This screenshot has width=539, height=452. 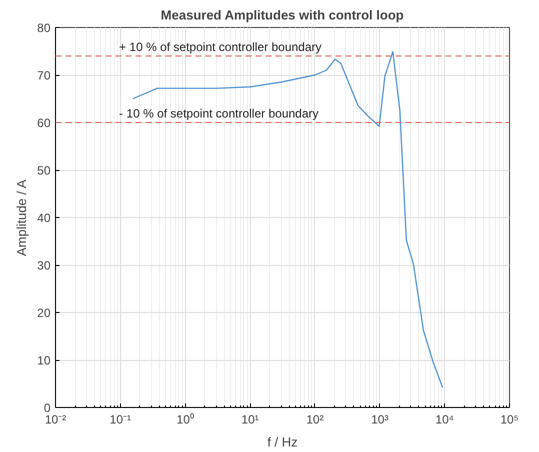 What do you see at coordinates (47, 408) in the screenshot?
I see `y-tick-label: 0` at bounding box center [47, 408].